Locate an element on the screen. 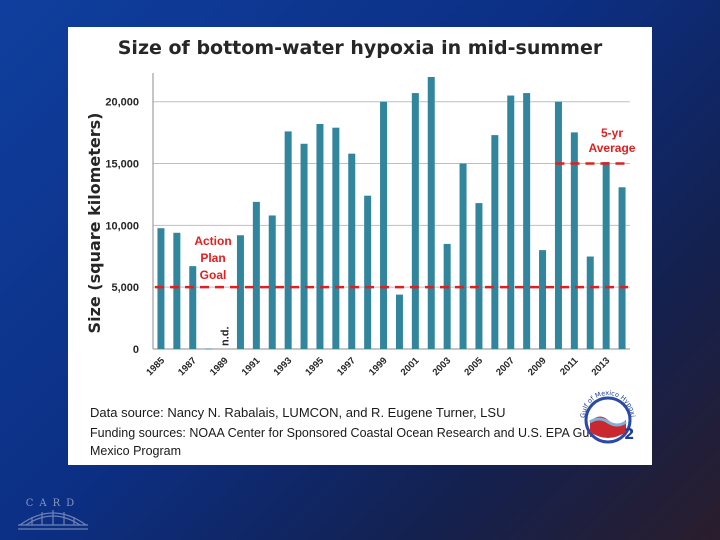 The image size is (720, 540). action-plan-goal-label: Goal is located at coordinates (213, 275).